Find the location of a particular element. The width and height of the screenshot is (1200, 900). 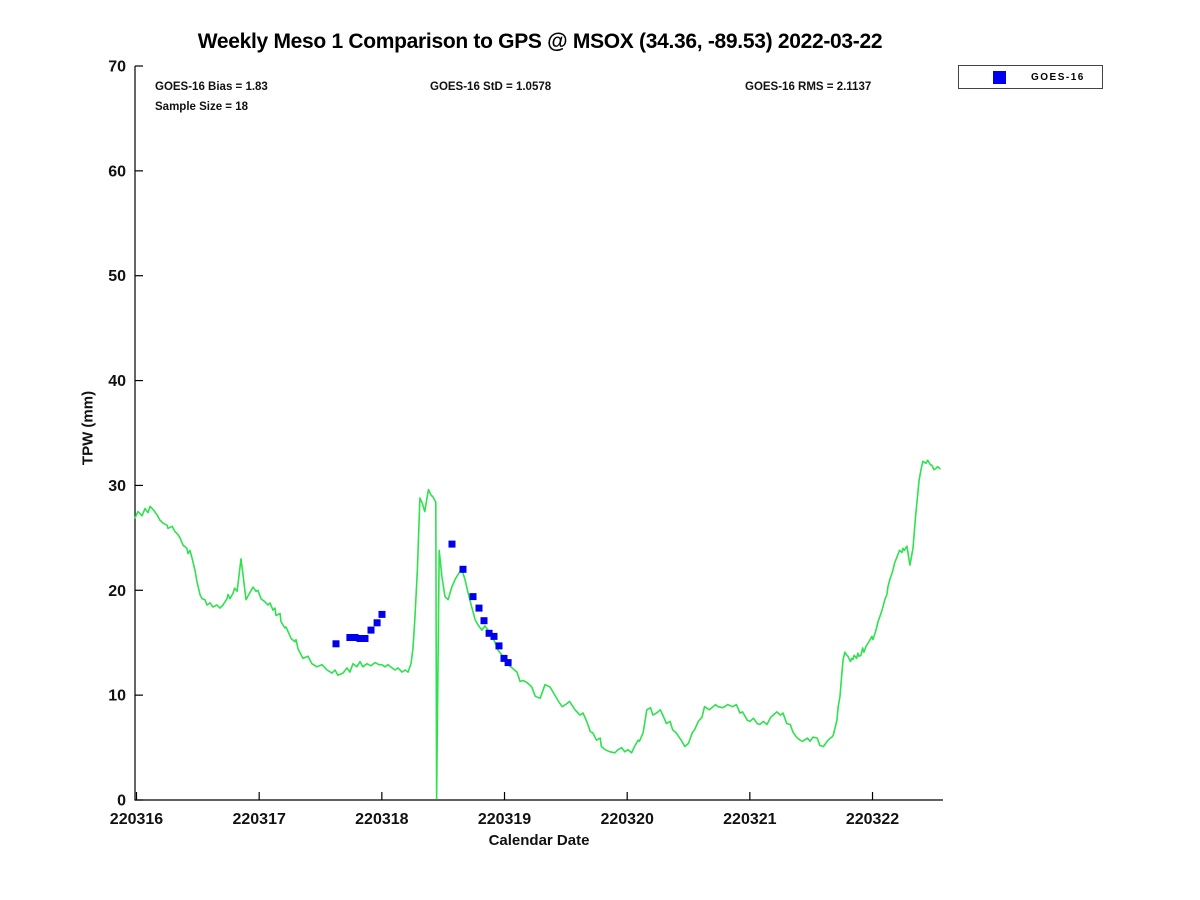

y-tick-label: 30 is located at coordinates (117, 486).